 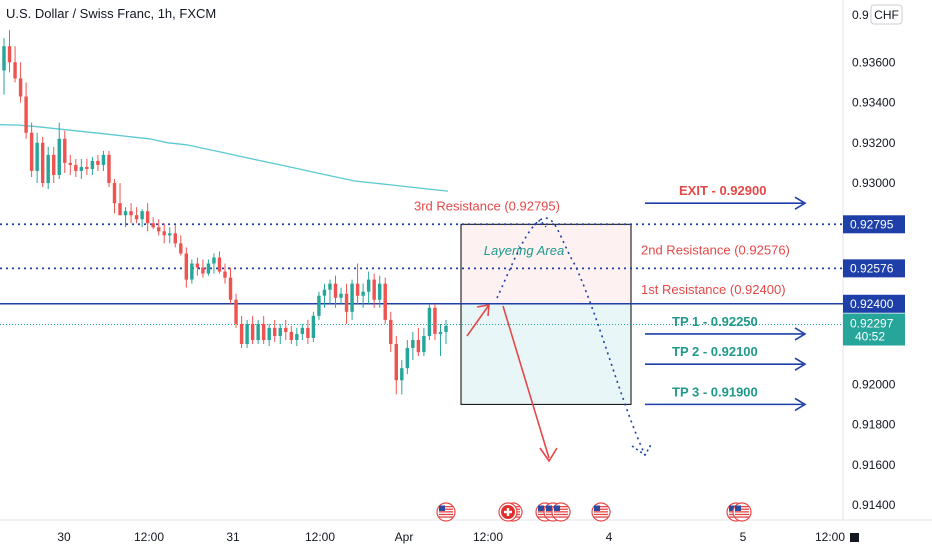 What do you see at coordinates (478, 320) in the screenshot?
I see `entry-arrow-line` at bounding box center [478, 320].